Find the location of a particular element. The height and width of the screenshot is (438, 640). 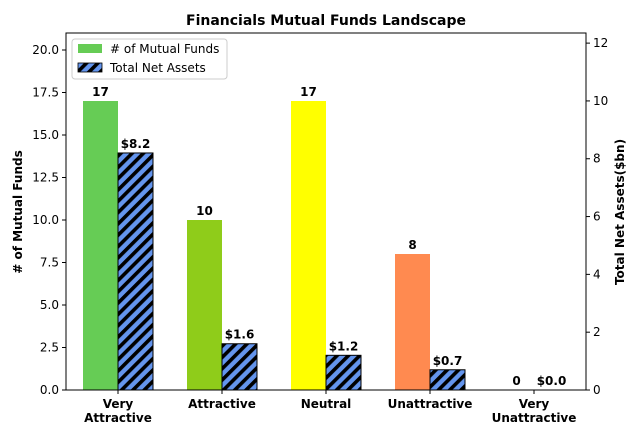

x-tick-label-2-0: Neutral is located at coordinates (326, 404).